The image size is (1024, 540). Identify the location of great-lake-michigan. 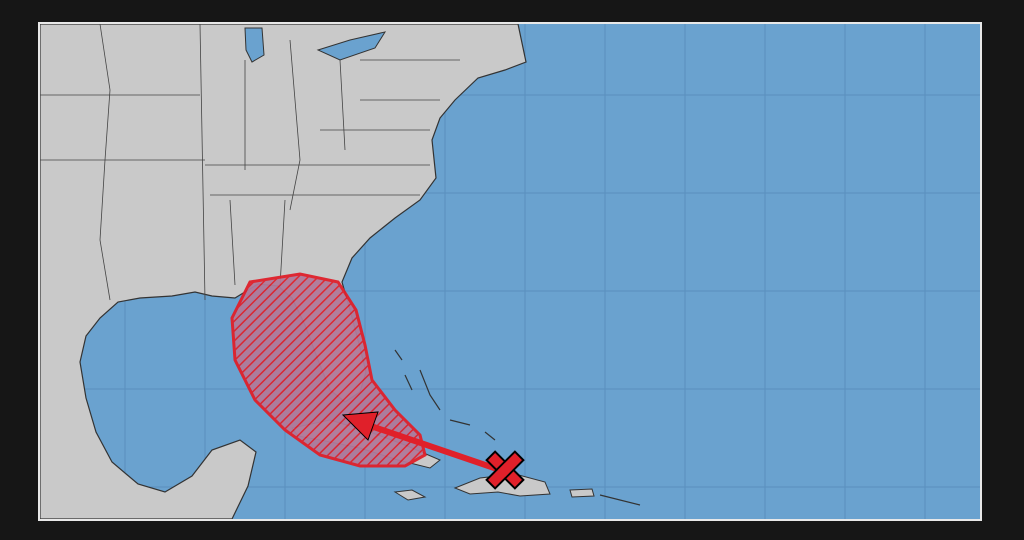
(254, 45).